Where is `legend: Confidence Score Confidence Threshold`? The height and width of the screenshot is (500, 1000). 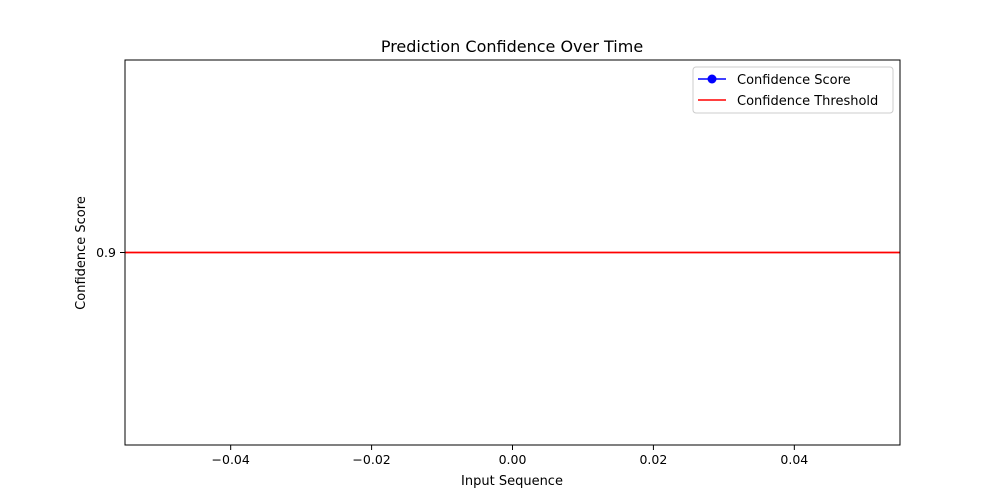
legend: Confidence Score Confidence Threshold is located at coordinates (793, 90).